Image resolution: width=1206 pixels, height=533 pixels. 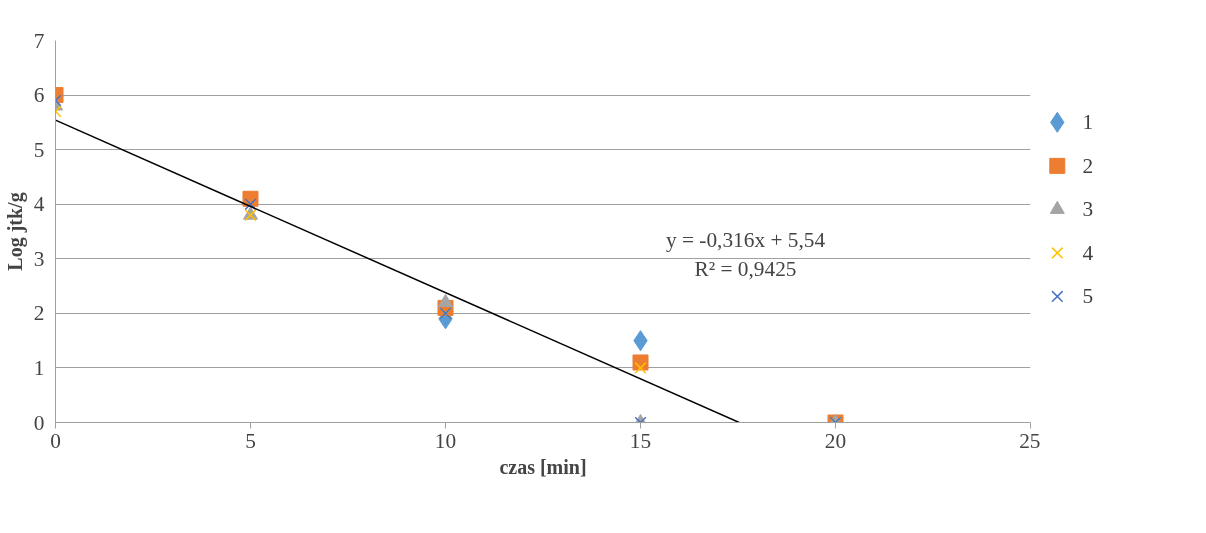 I want to click on y-tick-label: 1, so click(x=39, y=367).